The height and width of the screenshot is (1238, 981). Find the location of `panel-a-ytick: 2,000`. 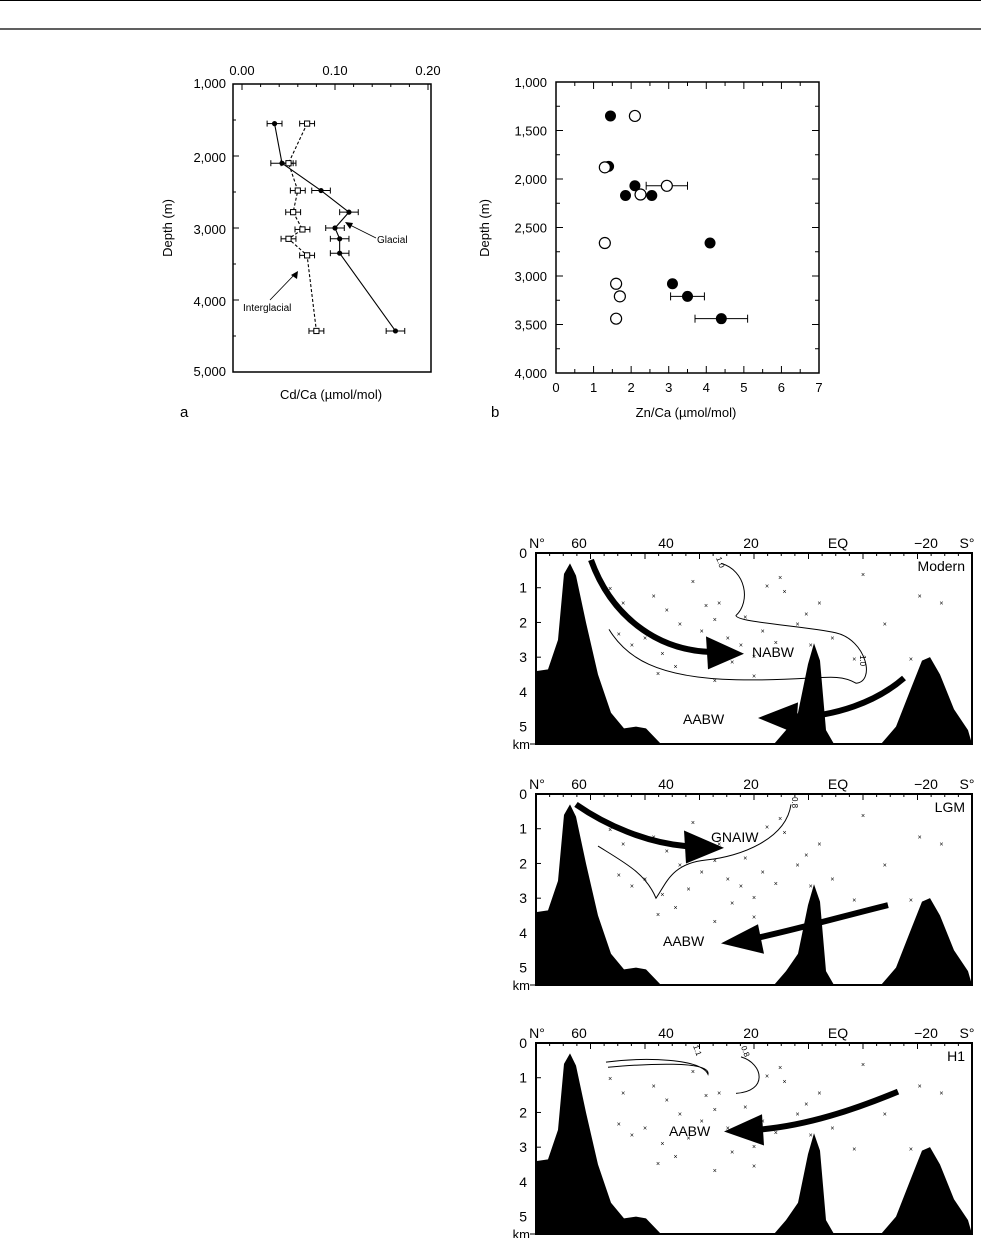

panel-a-ytick: 2,000 is located at coordinates (209, 157).